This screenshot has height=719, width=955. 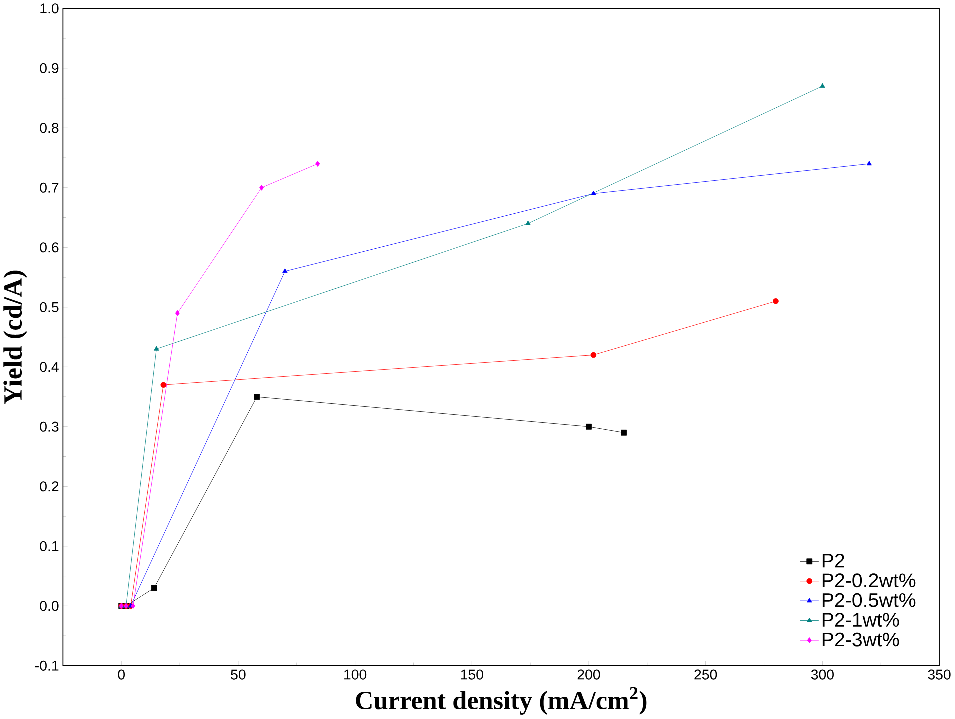 What do you see at coordinates (869, 581) in the screenshot?
I see `legend-label: P2-0.2wt%` at bounding box center [869, 581].